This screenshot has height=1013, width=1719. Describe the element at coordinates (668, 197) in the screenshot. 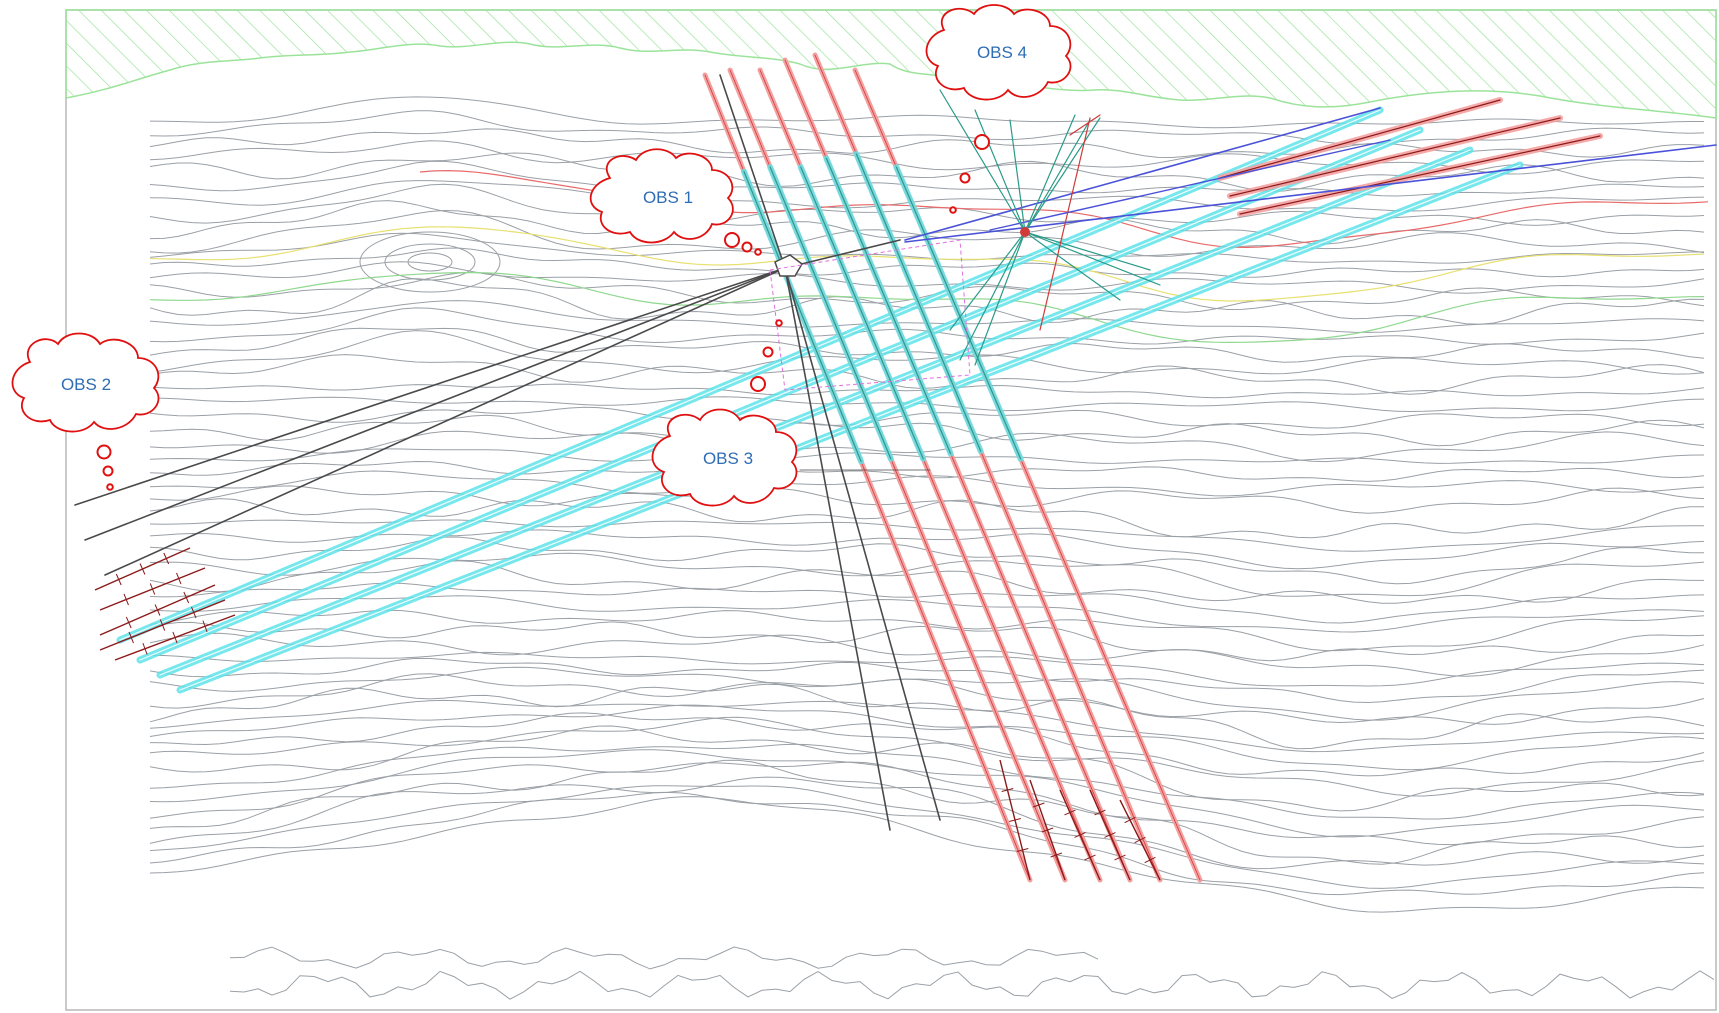

I see `callout-label: OBS 1` at that location.